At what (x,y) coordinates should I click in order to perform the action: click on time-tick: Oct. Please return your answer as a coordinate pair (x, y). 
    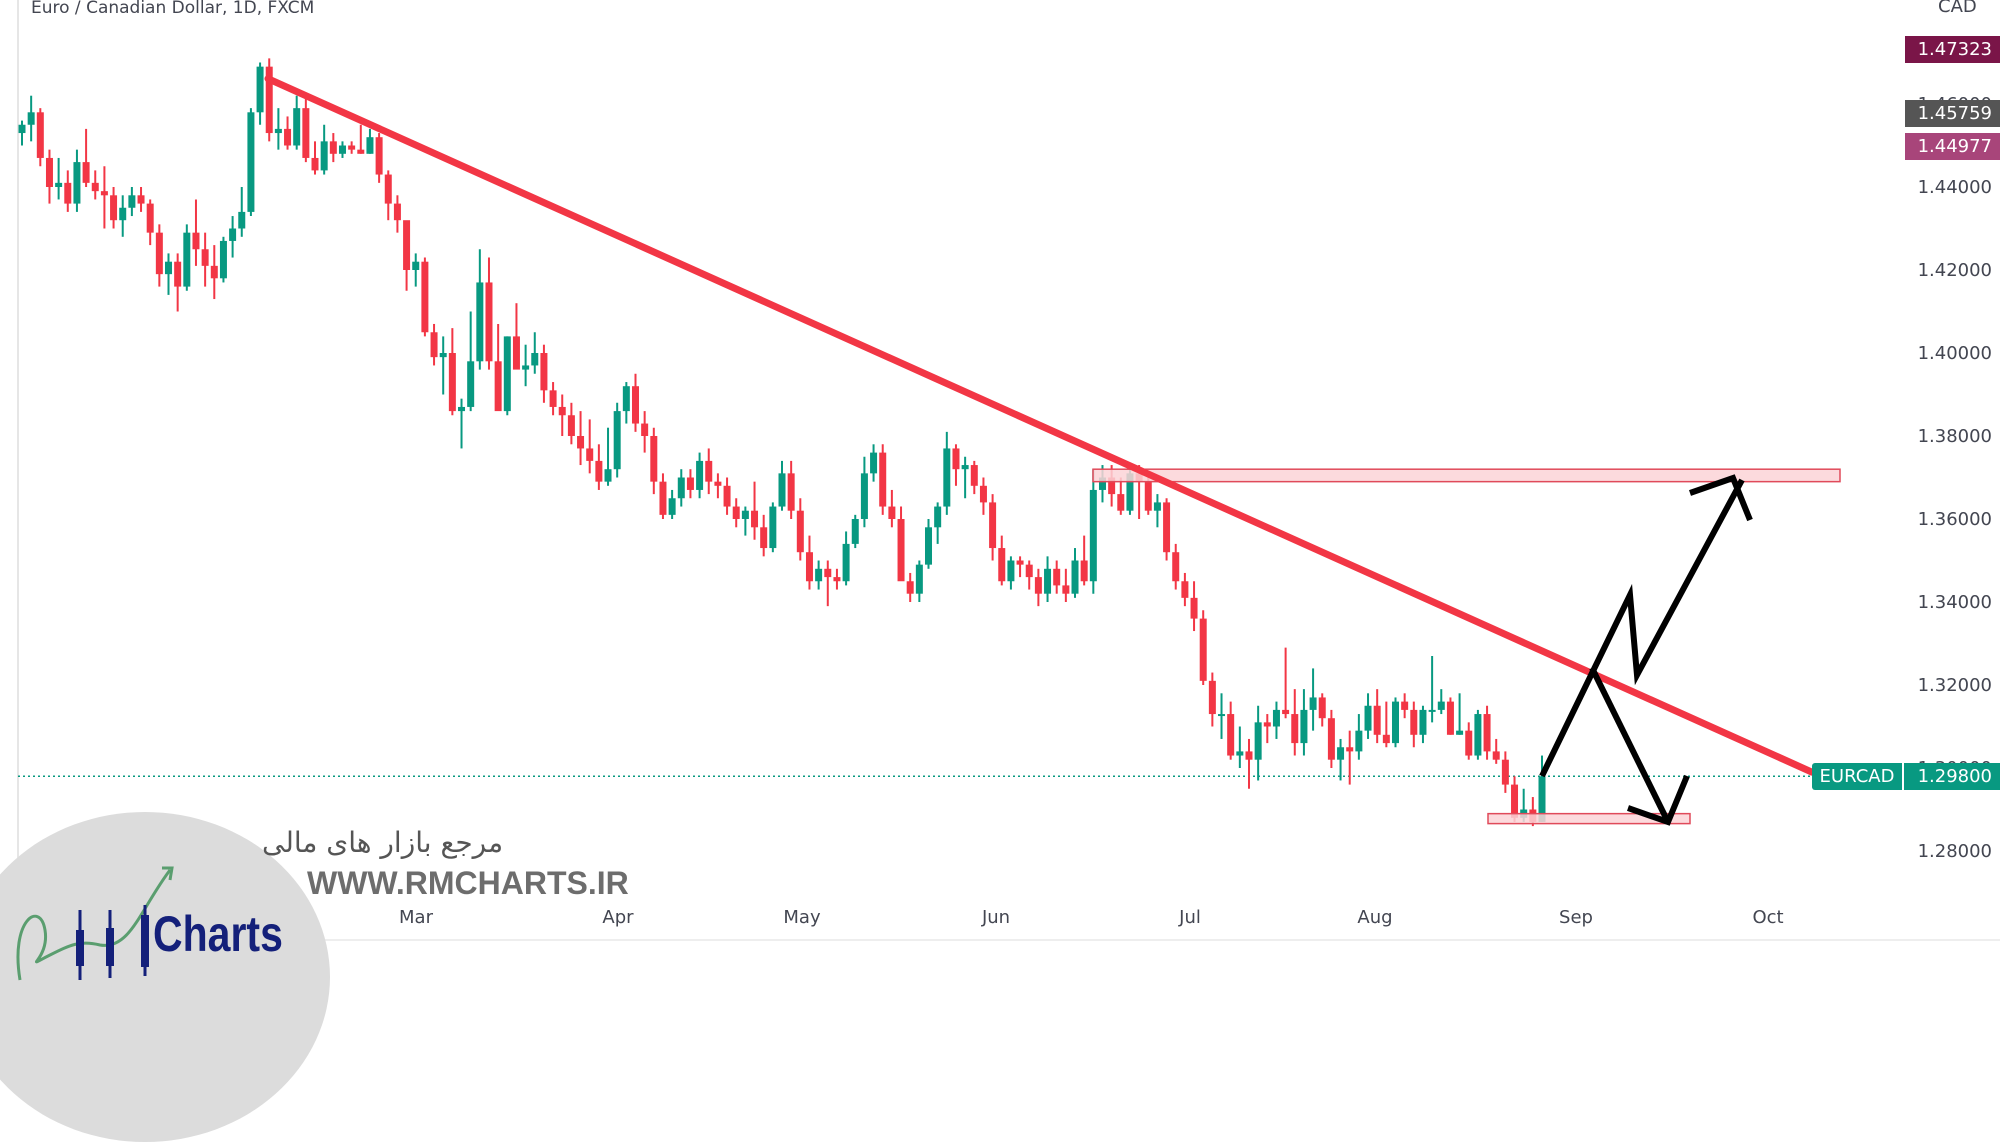
    Looking at the image, I should click on (1767, 917).